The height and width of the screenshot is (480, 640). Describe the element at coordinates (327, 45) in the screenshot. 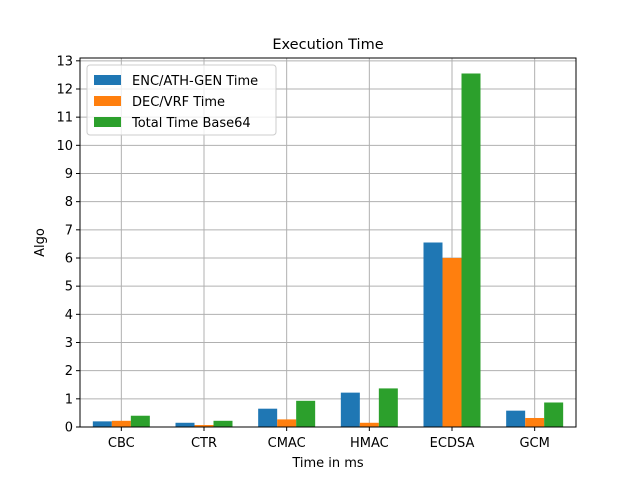

I see `chart-title: Execution Time` at that location.